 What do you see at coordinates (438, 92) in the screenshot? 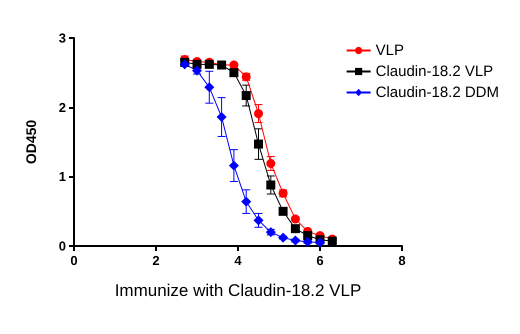
I see `legend-label: Claudin-18.2 DDM` at bounding box center [438, 92].